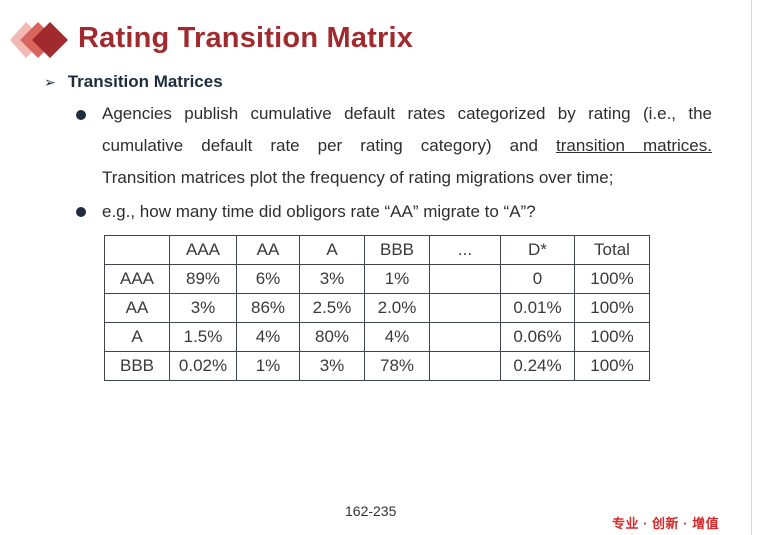 The height and width of the screenshot is (535, 758). What do you see at coordinates (203, 366) in the screenshot?
I see `table-cell: 0.02%` at bounding box center [203, 366].